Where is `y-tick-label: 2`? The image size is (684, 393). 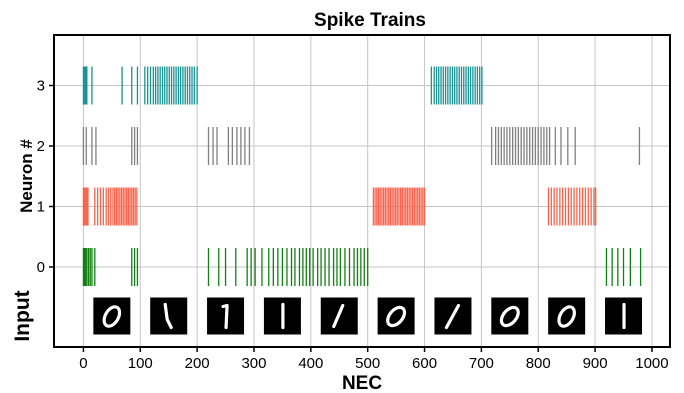
y-tick-label: 2 is located at coordinates (41, 146).